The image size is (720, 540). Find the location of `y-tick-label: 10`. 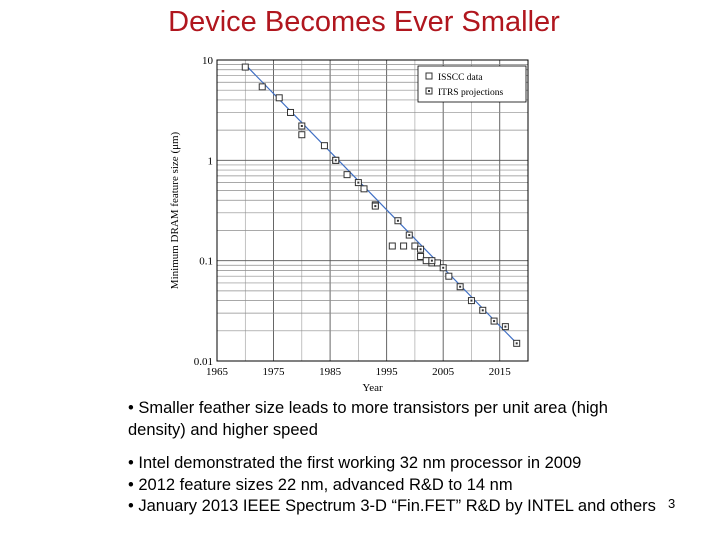

y-tick-label: 10 is located at coordinates (208, 61).